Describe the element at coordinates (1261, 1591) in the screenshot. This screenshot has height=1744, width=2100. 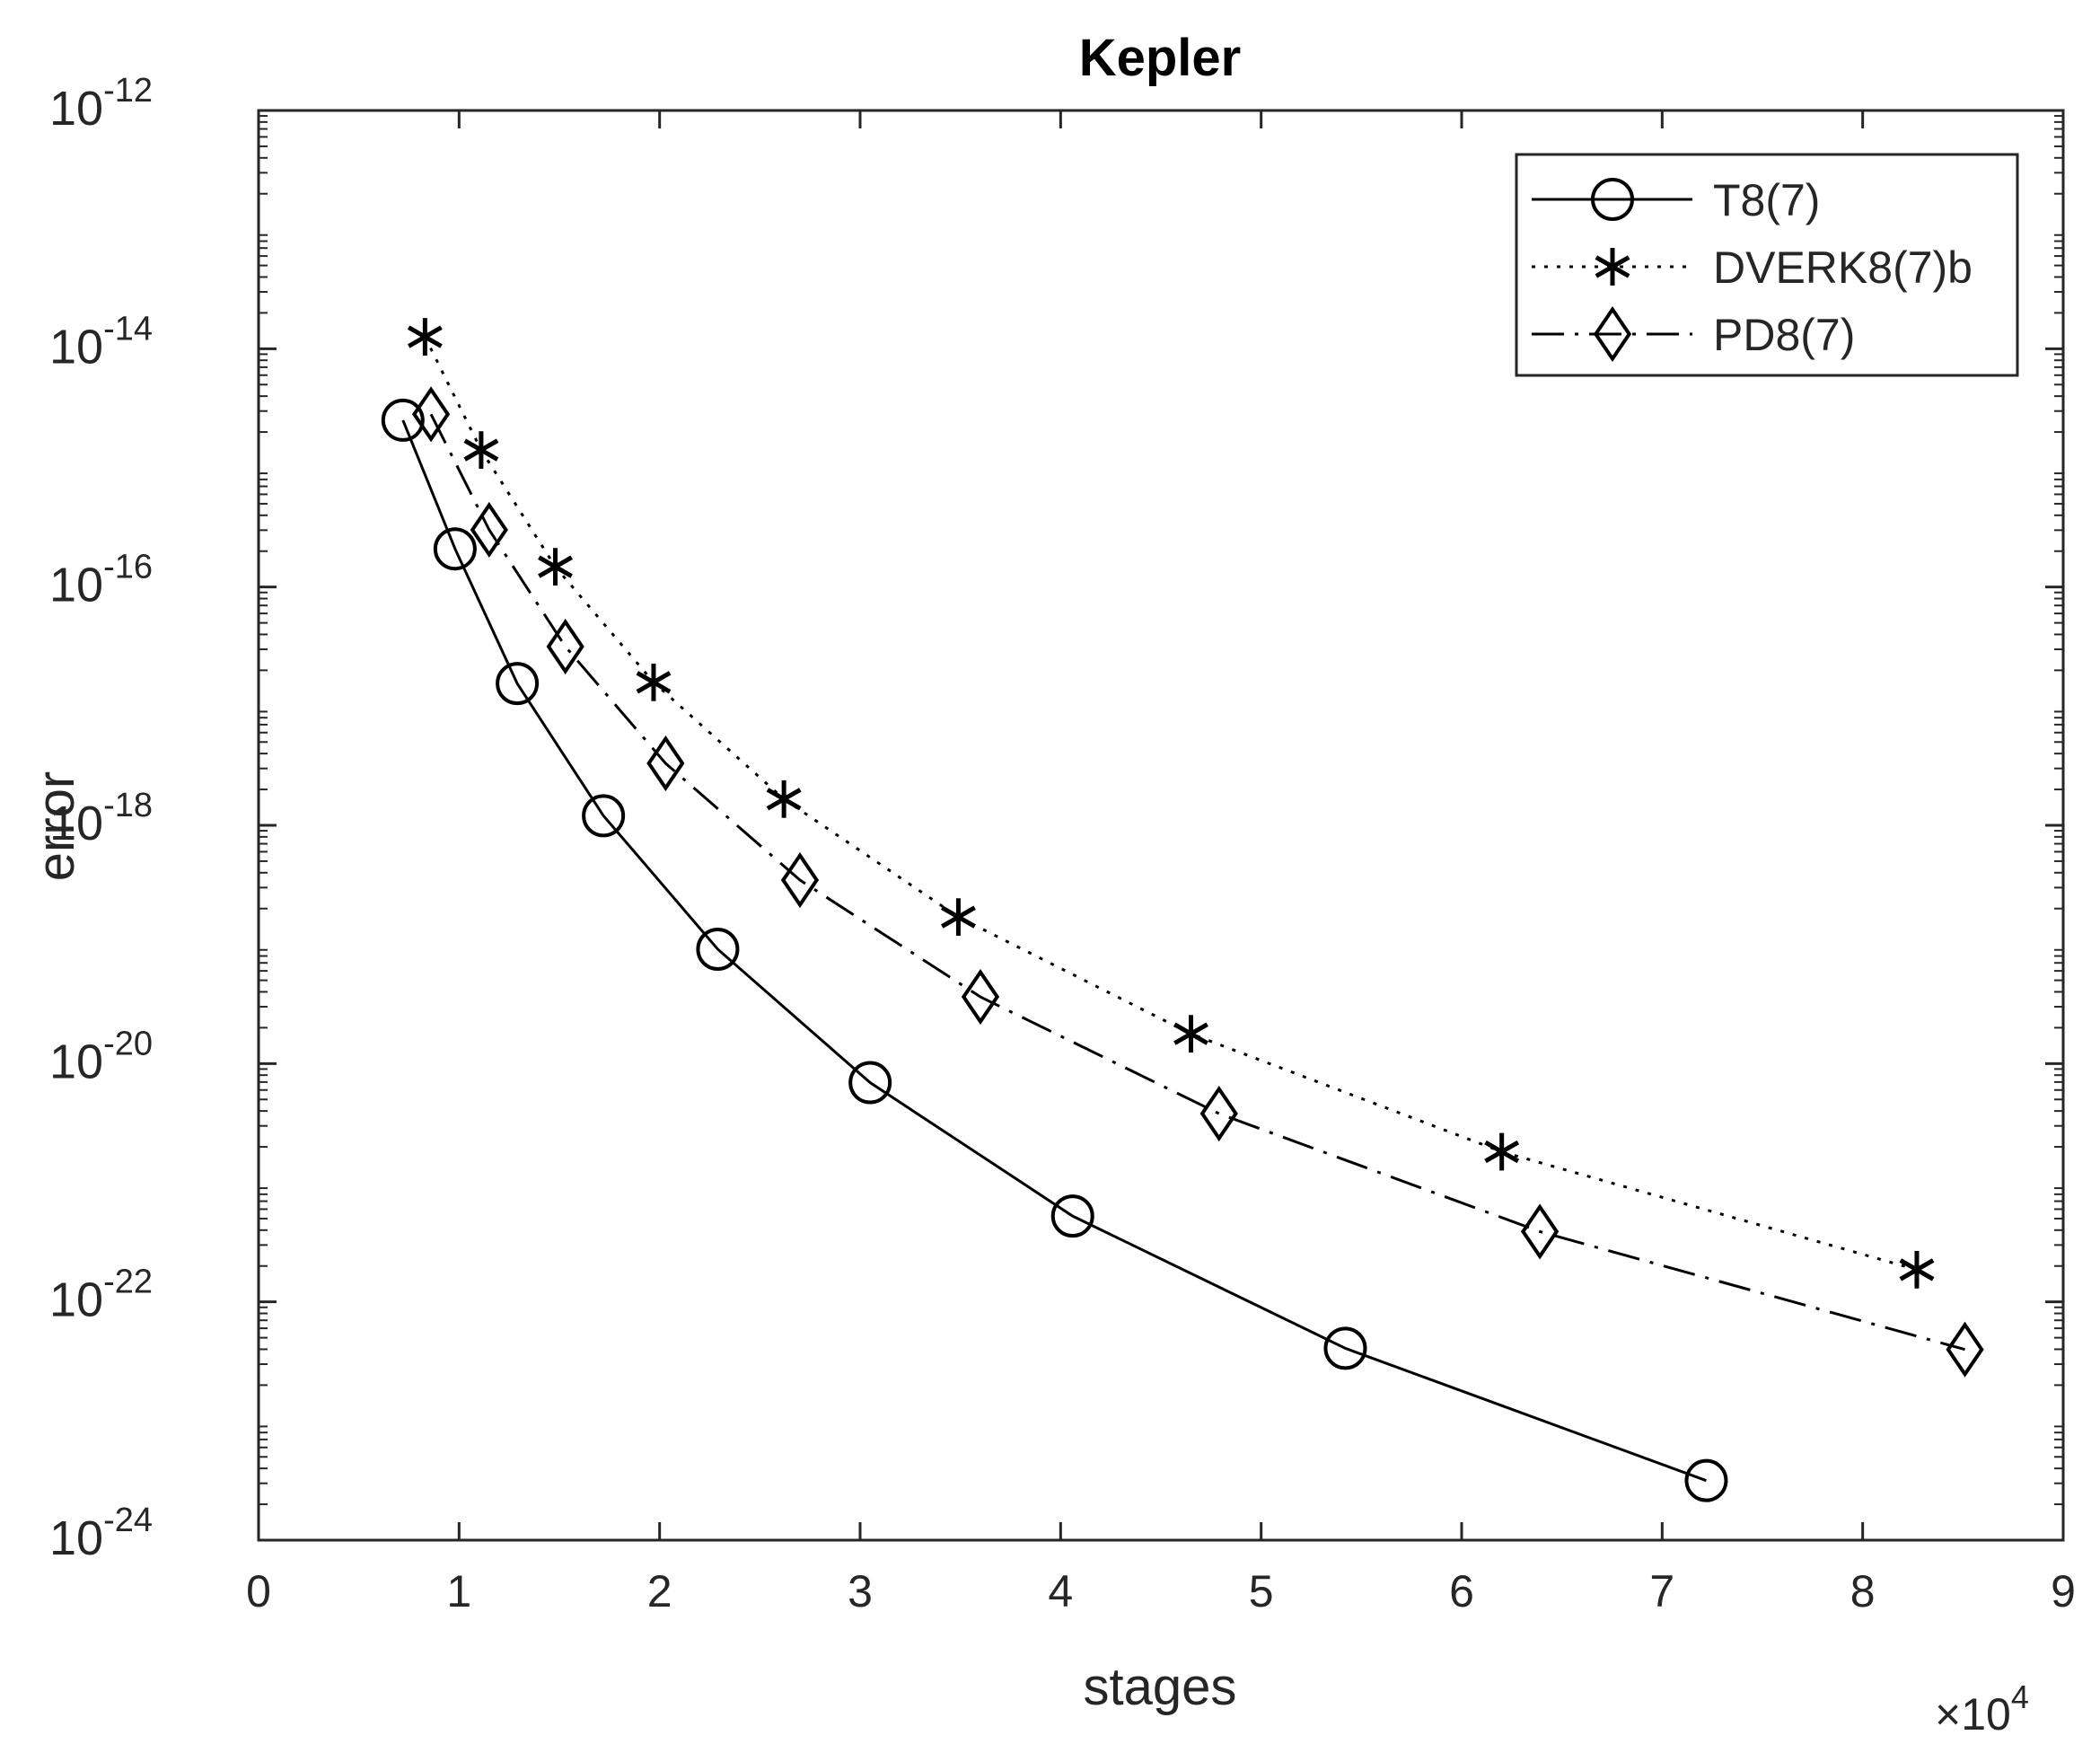
I see `x-tick-label: 5` at that location.